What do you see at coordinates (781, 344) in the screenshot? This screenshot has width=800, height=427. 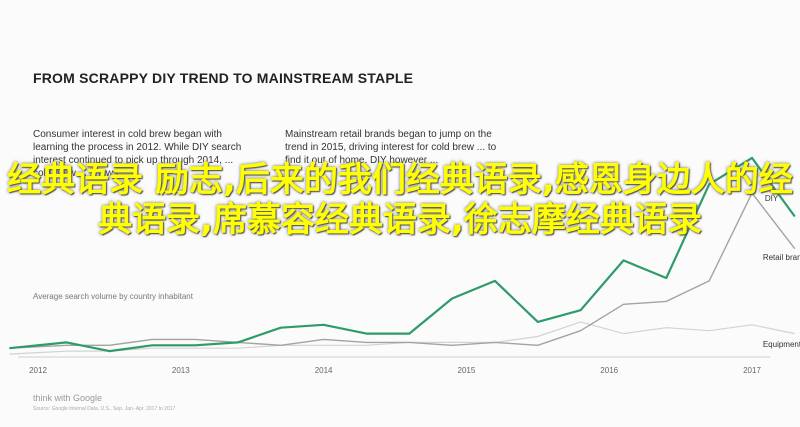 I see `series-label-equipment: Equipment` at bounding box center [781, 344].